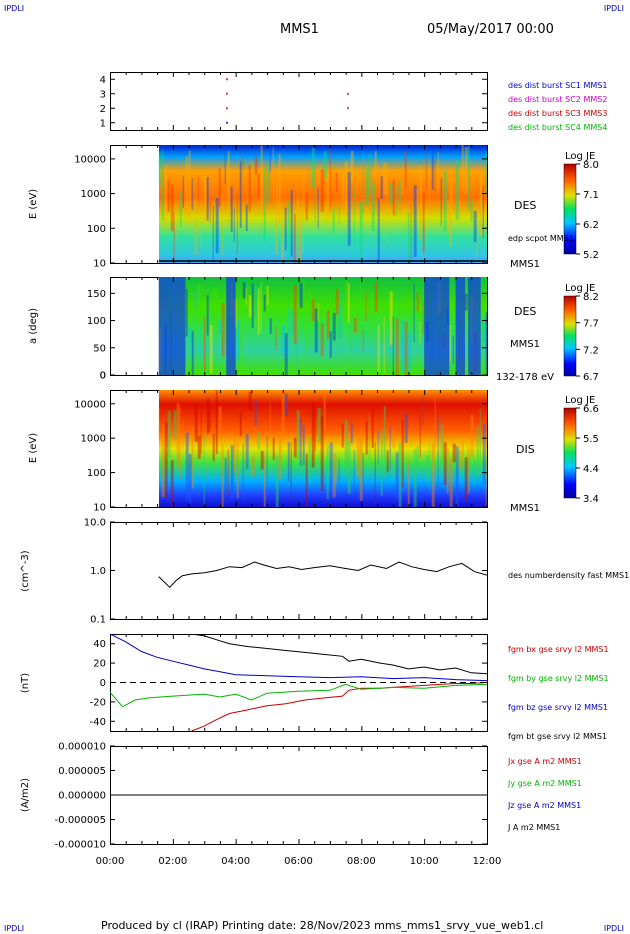  What do you see at coordinates (90, 159) in the screenshot?
I see `y-tick-label: 10000` at bounding box center [90, 159].